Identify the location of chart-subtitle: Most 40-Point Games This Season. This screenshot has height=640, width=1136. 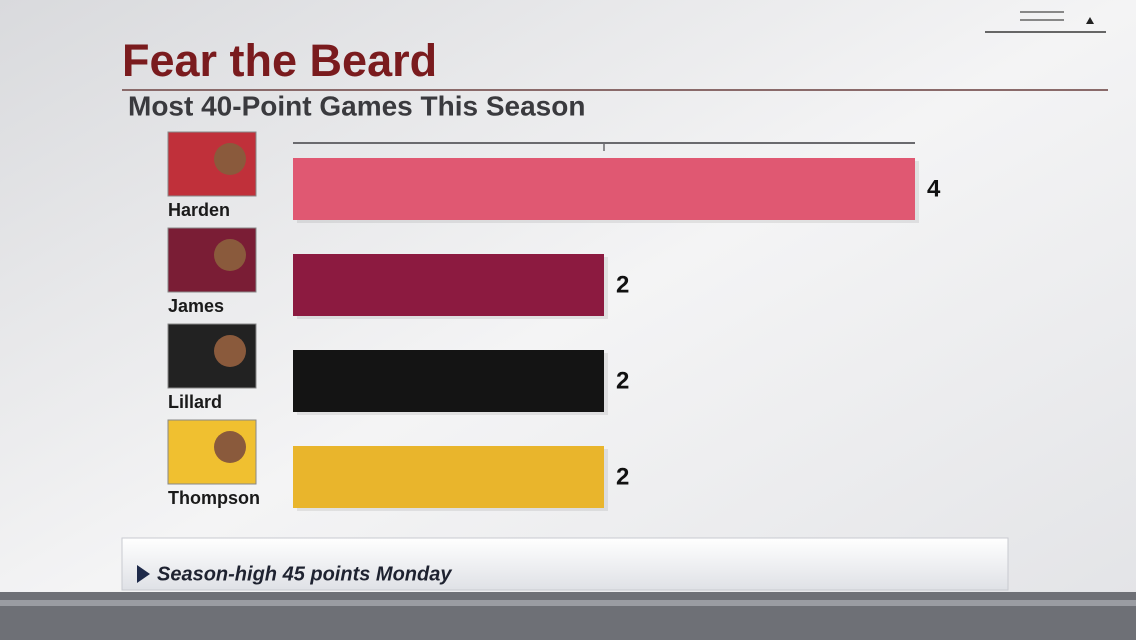
(356, 105).